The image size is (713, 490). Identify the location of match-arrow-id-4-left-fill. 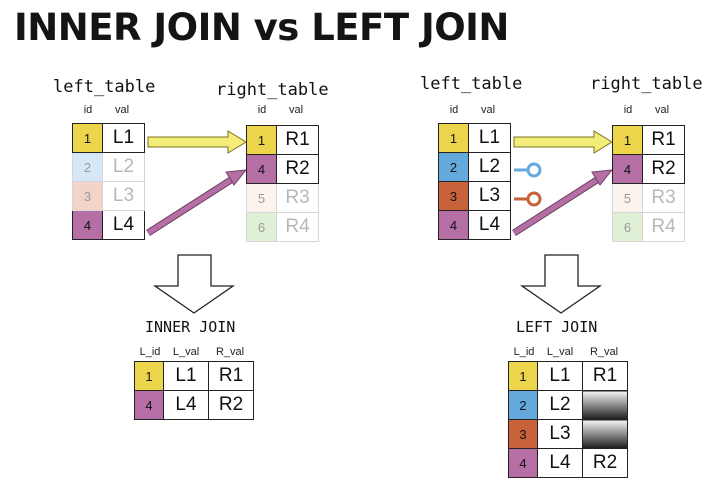
(557, 205).